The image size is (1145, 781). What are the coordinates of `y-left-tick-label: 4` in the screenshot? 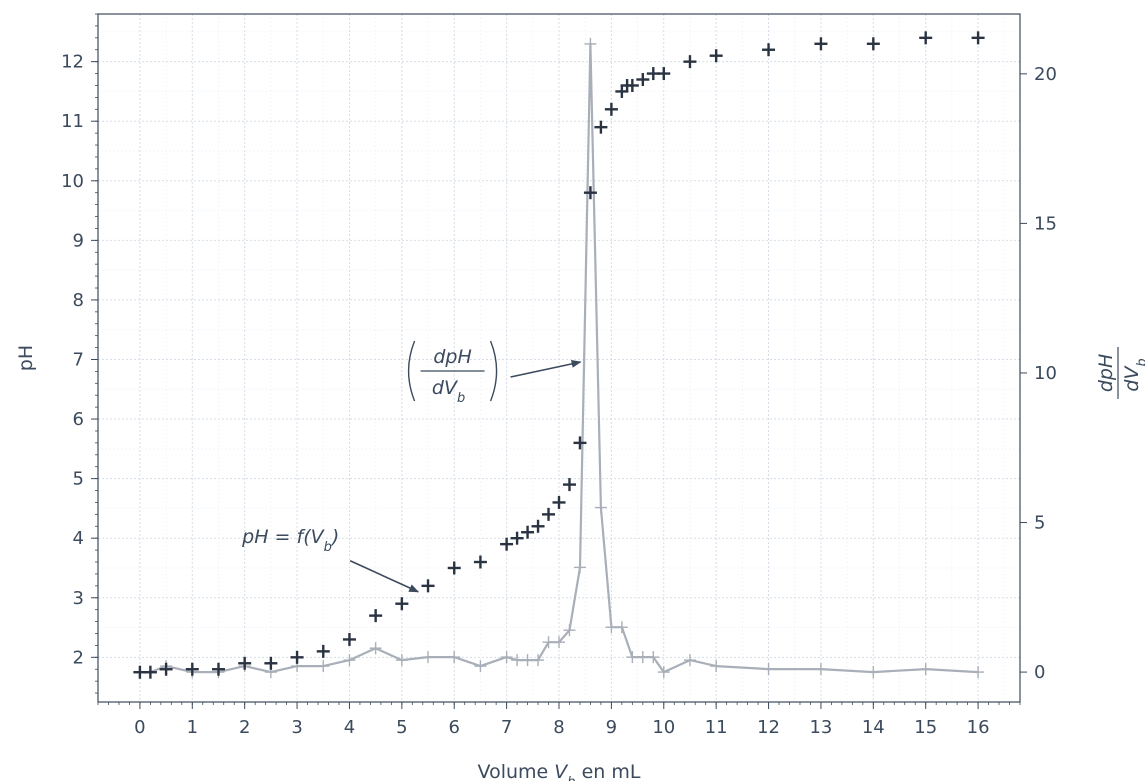 It's located at (78, 538).